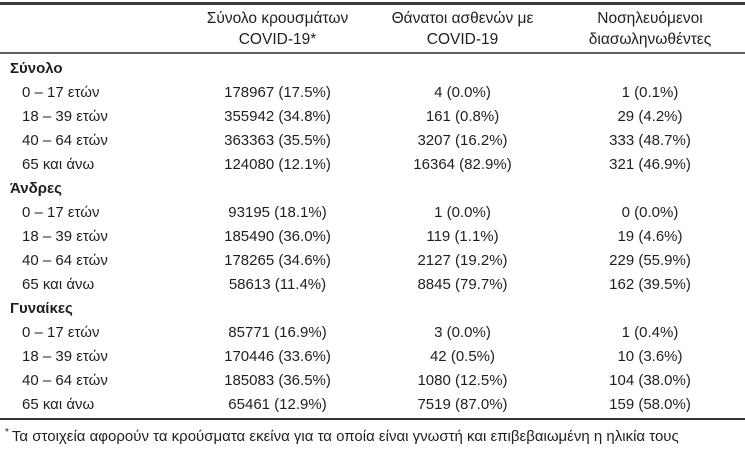 The height and width of the screenshot is (476, 745). What do you see at coordinates (277, 39) in the screenshot?
I see `column-header-line: COVID-19*` at bounding box center [277, 39].